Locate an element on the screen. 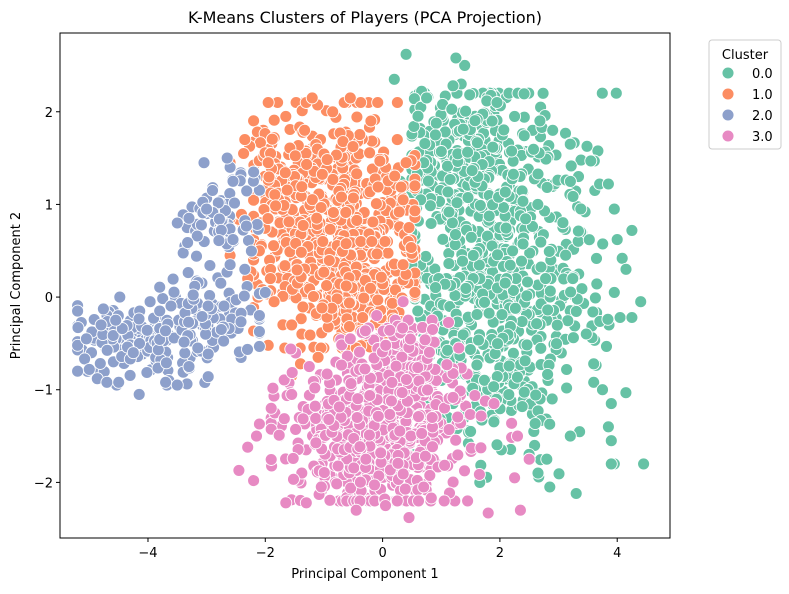 The width and height of the screenshot is (789, 594). legend-marker-3.0 is located at coordinates (728, 136).